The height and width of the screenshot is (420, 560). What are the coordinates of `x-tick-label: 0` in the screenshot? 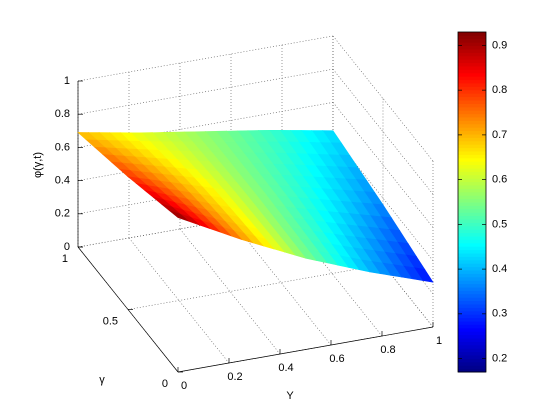 It's located at (184, 386).